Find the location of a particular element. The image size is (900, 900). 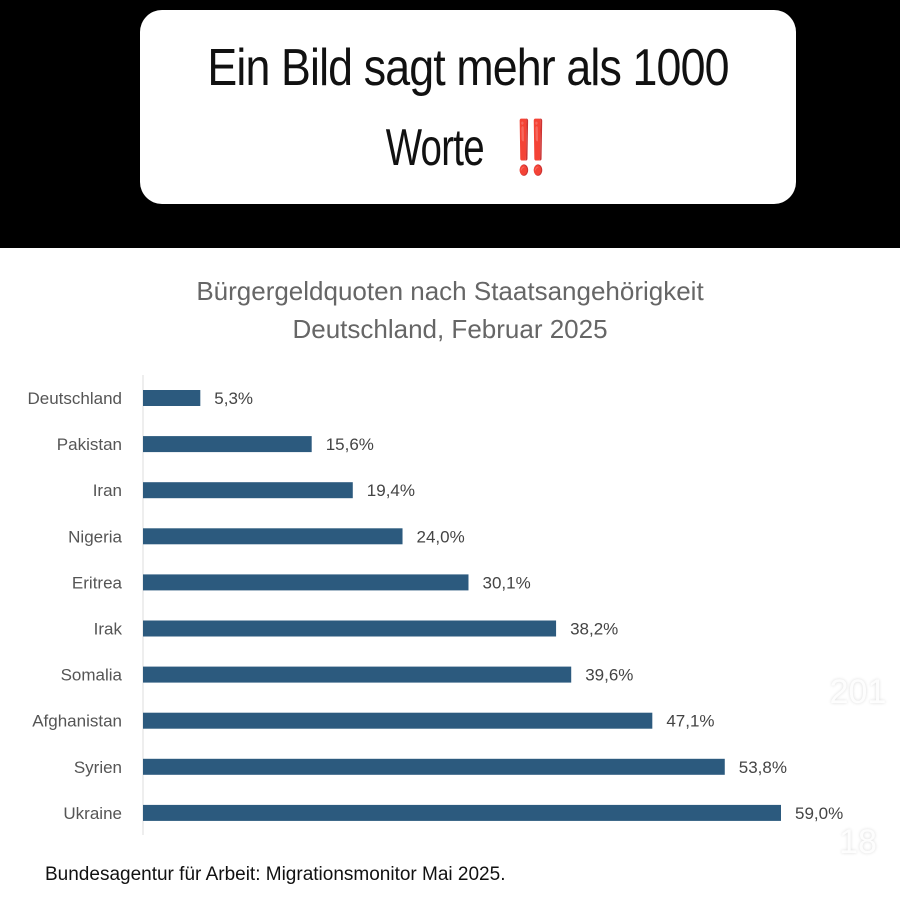

category-label: Somalia is located at coordinates (92, 675).